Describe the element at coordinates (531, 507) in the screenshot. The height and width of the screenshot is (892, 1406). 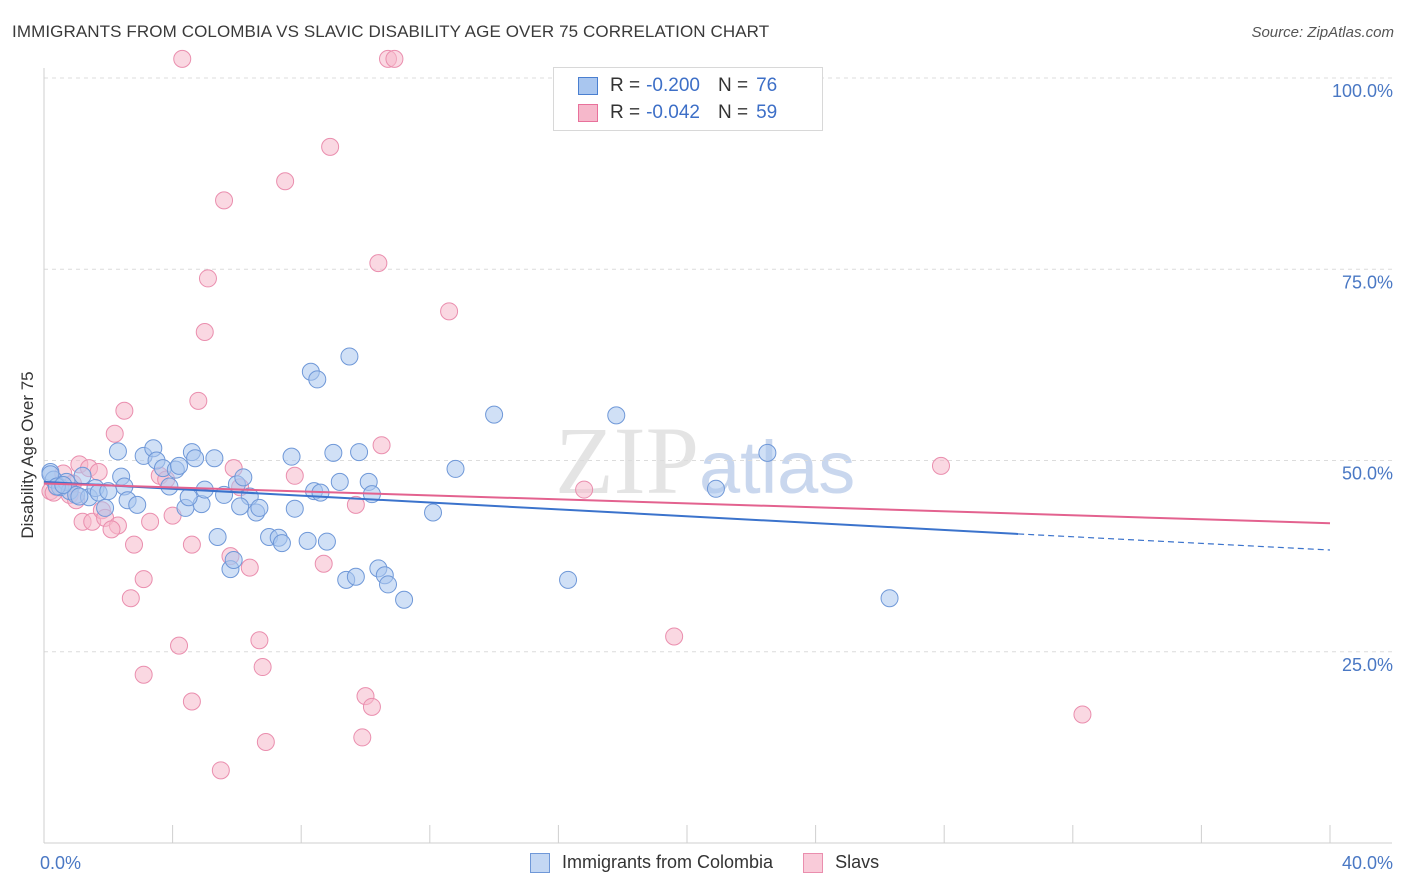
I see `trendline-colombia` at that location.